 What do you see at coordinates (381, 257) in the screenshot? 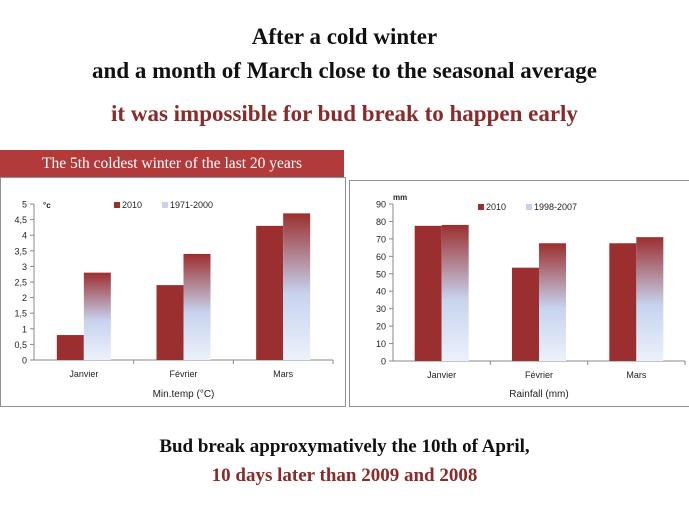
I see `y-tick-label: 60` at bounding box center [381, 257].